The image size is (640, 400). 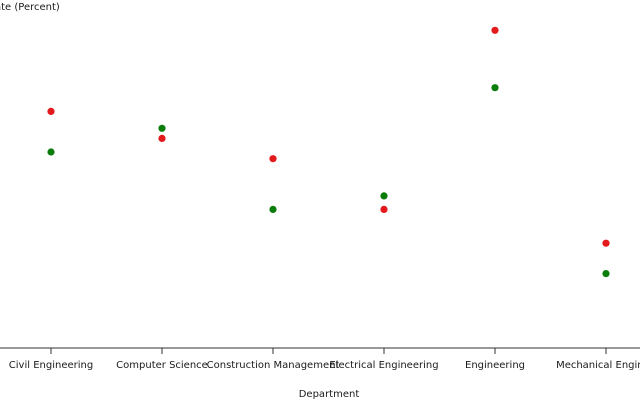 I want to click on x-tick-label: Construction Management, so click(x=273, y=365).